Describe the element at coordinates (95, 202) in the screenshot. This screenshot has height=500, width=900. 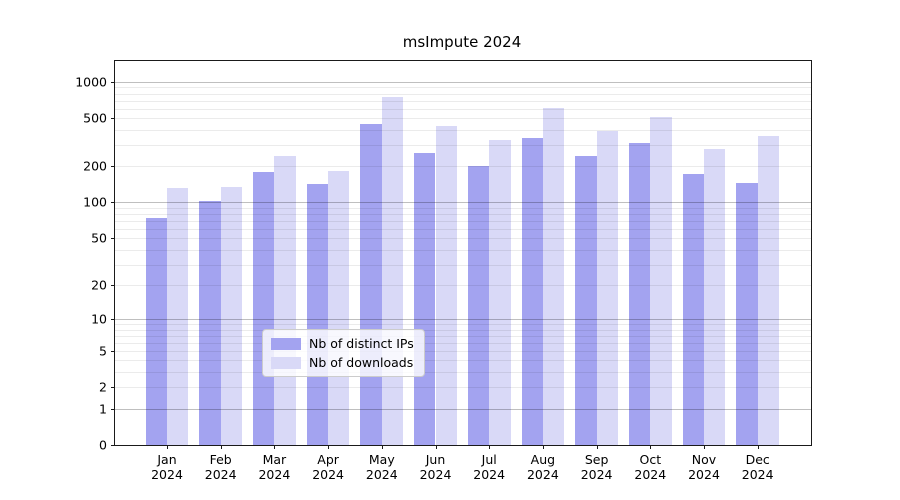
I see `y-tick-label: 100` at that location.